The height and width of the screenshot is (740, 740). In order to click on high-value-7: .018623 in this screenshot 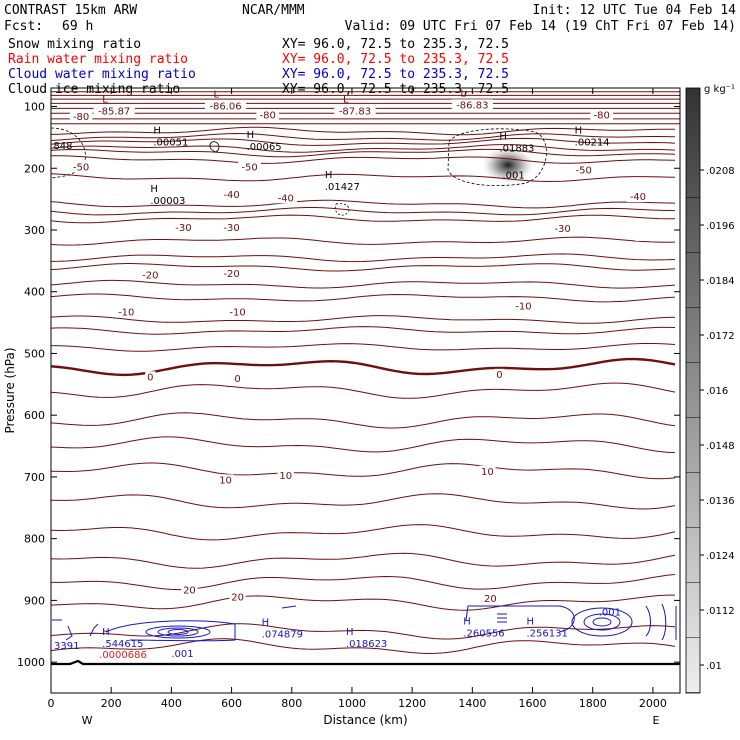, I will do `click(366, 644)`.